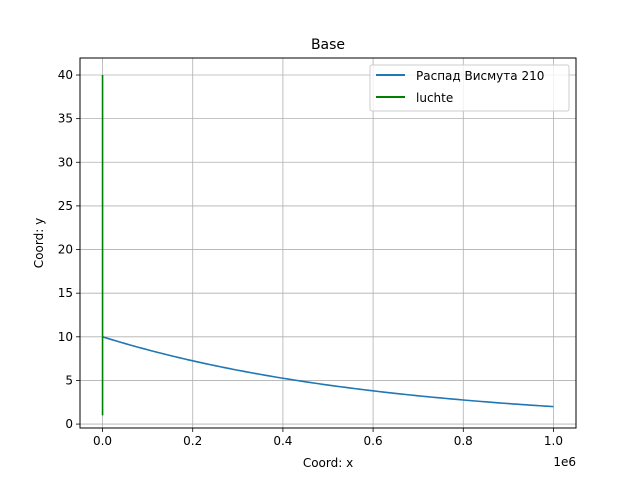 This screenshot has width=640, height=480. Describe the element at coordinates (463, 441) in the screenshot. I see `x-tick-label: 0.8` at that location.